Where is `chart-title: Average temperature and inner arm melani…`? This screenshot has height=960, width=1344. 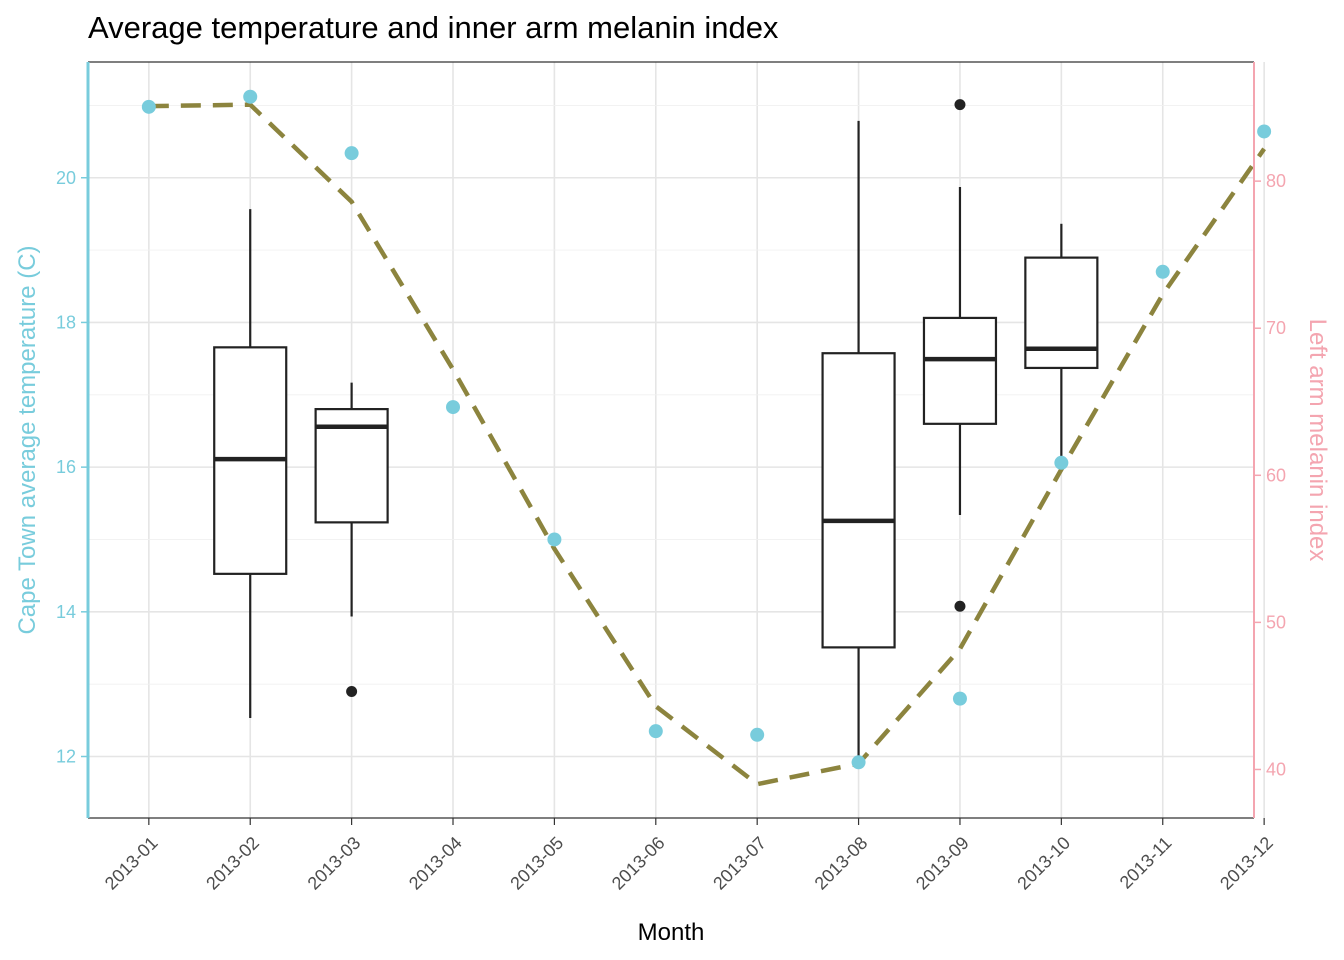 chart-title: Average temperature and inner arm melani… is located at coordinates (433, 27).